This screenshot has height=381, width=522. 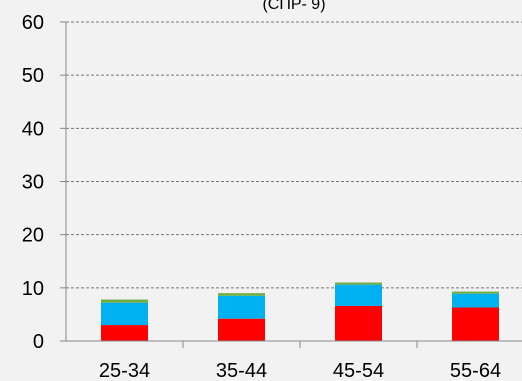 What do you see at coordinates (300, 311) in the screenshot?
I see `bars` at bounding box center [300, 311].